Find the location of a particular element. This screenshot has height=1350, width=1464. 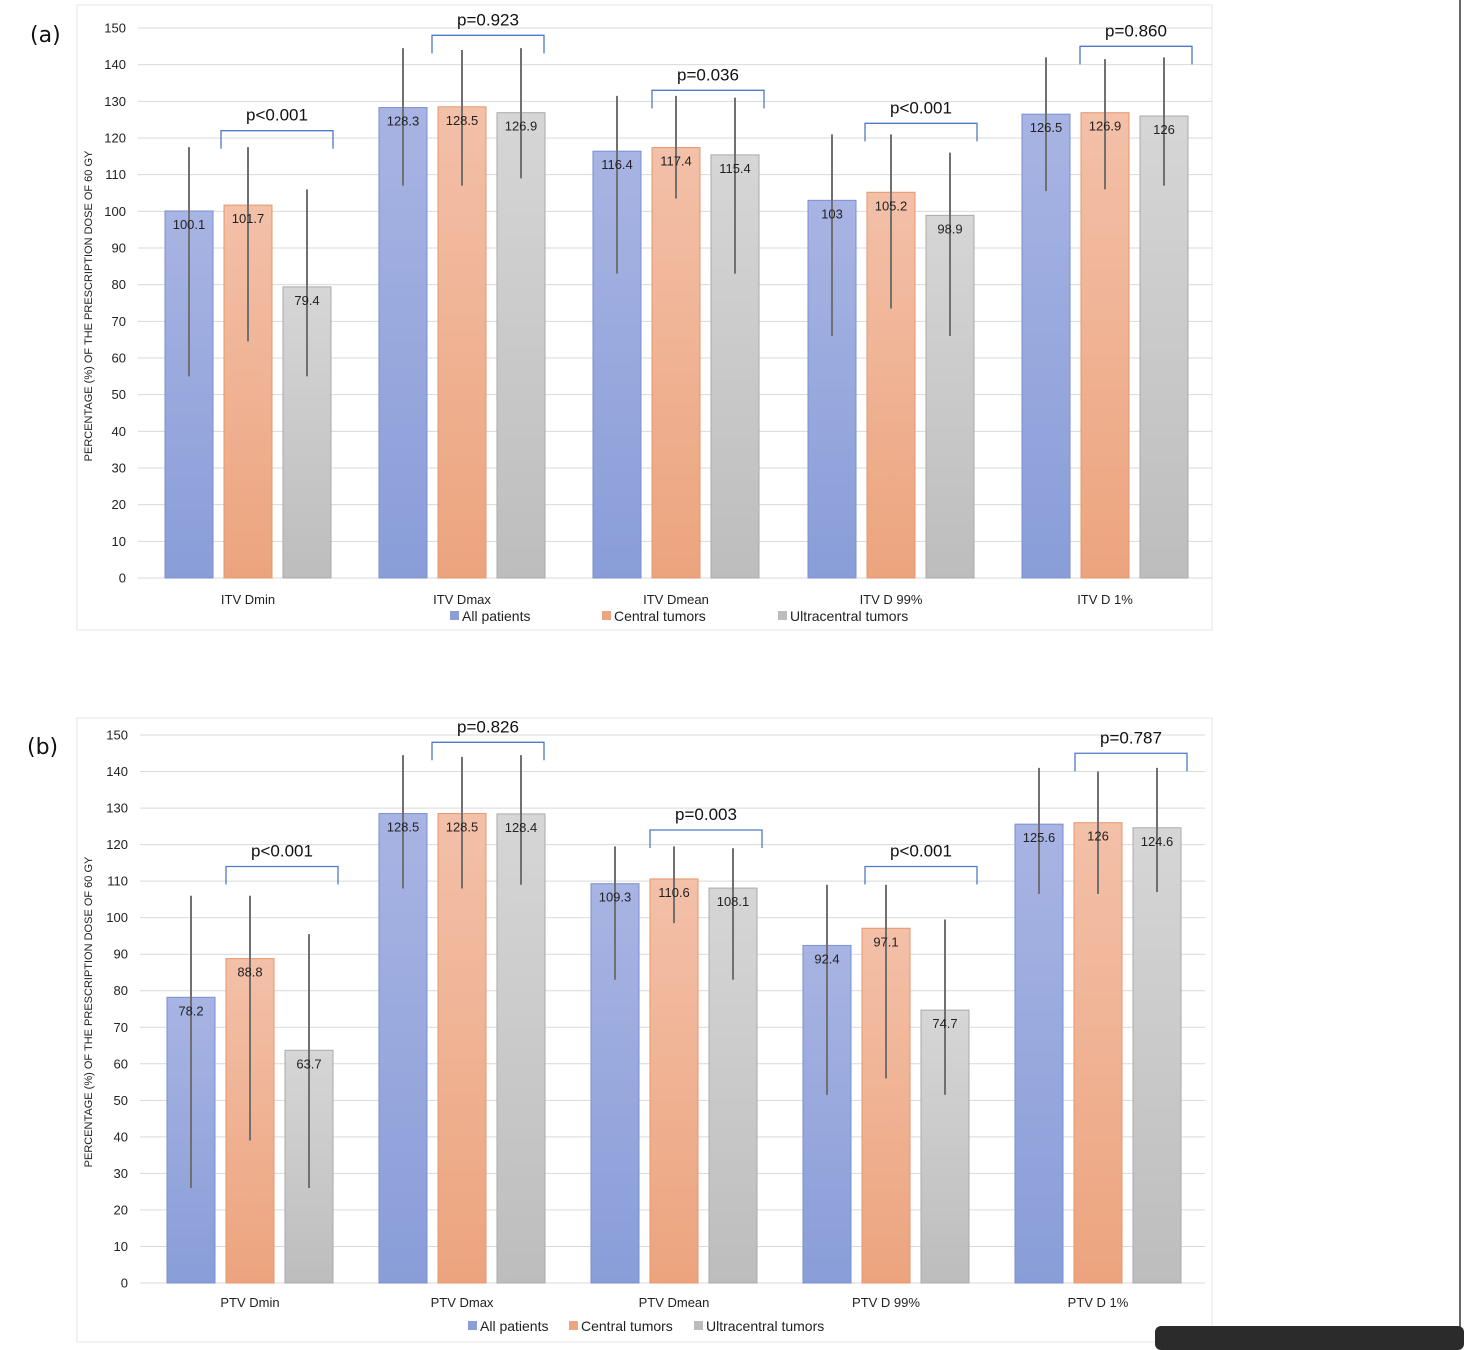

bar-all-patients is located at coordinates (1039, 1053).